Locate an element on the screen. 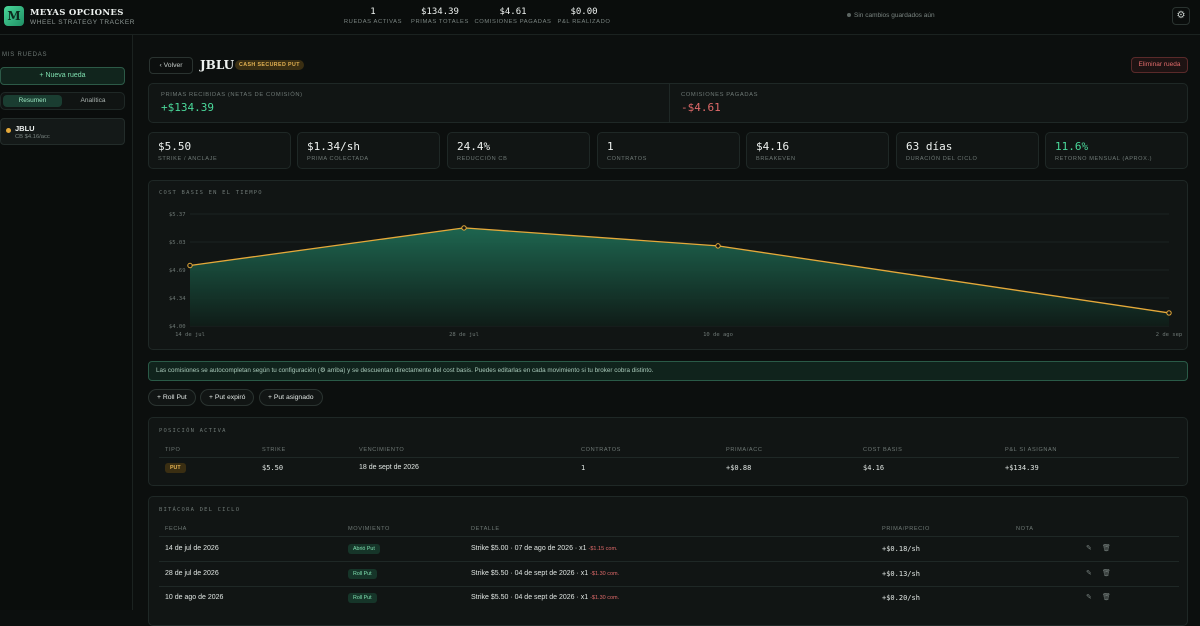 Image resolution: width=1200 pixels, height=626 pixels. gear-icon: ⚙ is located at coordinates (1181, 15).